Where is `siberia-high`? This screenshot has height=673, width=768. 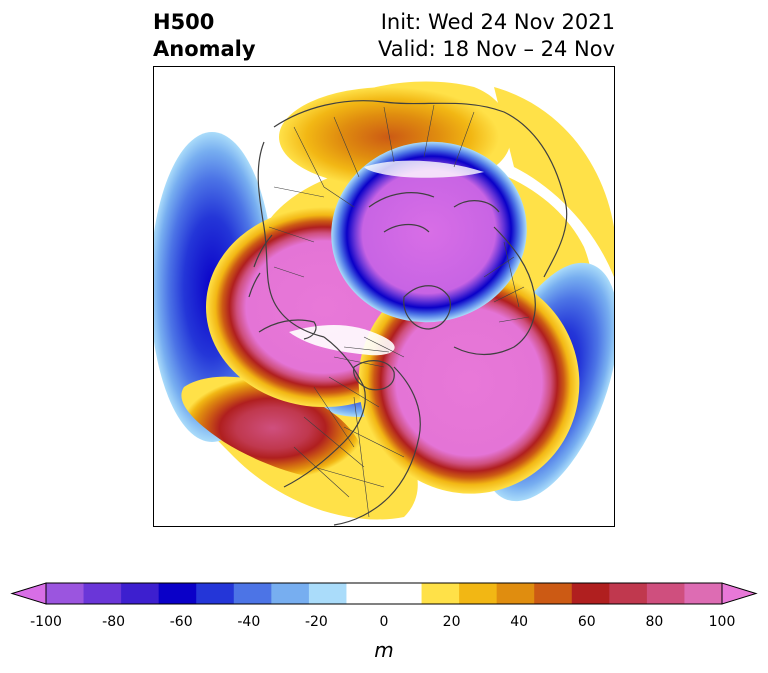 siberia-high is located at coordinates (469, 382).